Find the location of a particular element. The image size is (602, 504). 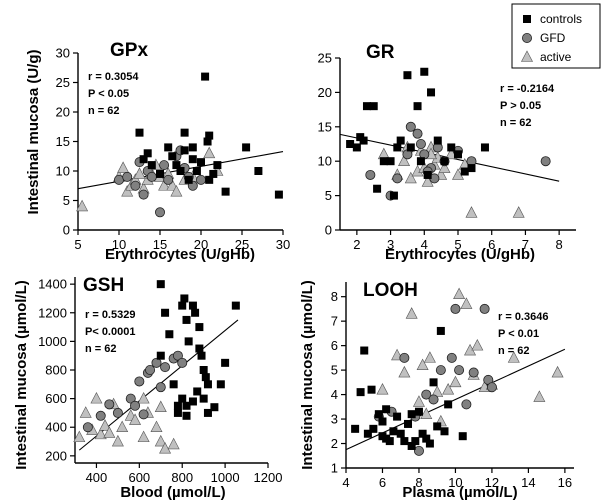

x-tick-label: 10 is located at coordinates (455, 482).